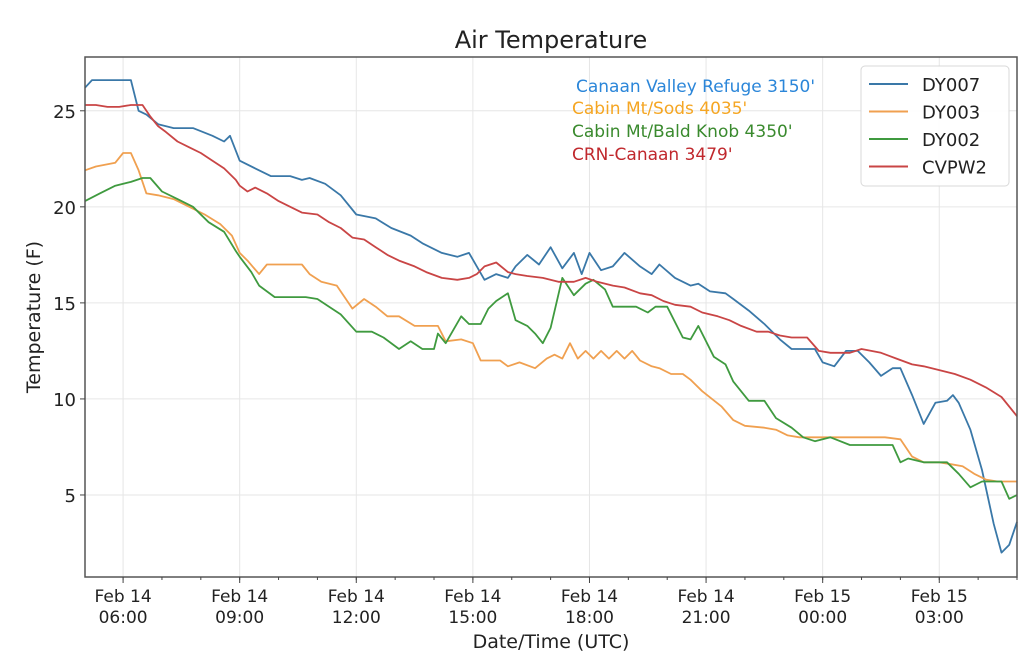  What do you see at coordinates (123, 618) in the screenshot?
I see `x-tick-label-time: 06:00` at bounding box center [123, 618].